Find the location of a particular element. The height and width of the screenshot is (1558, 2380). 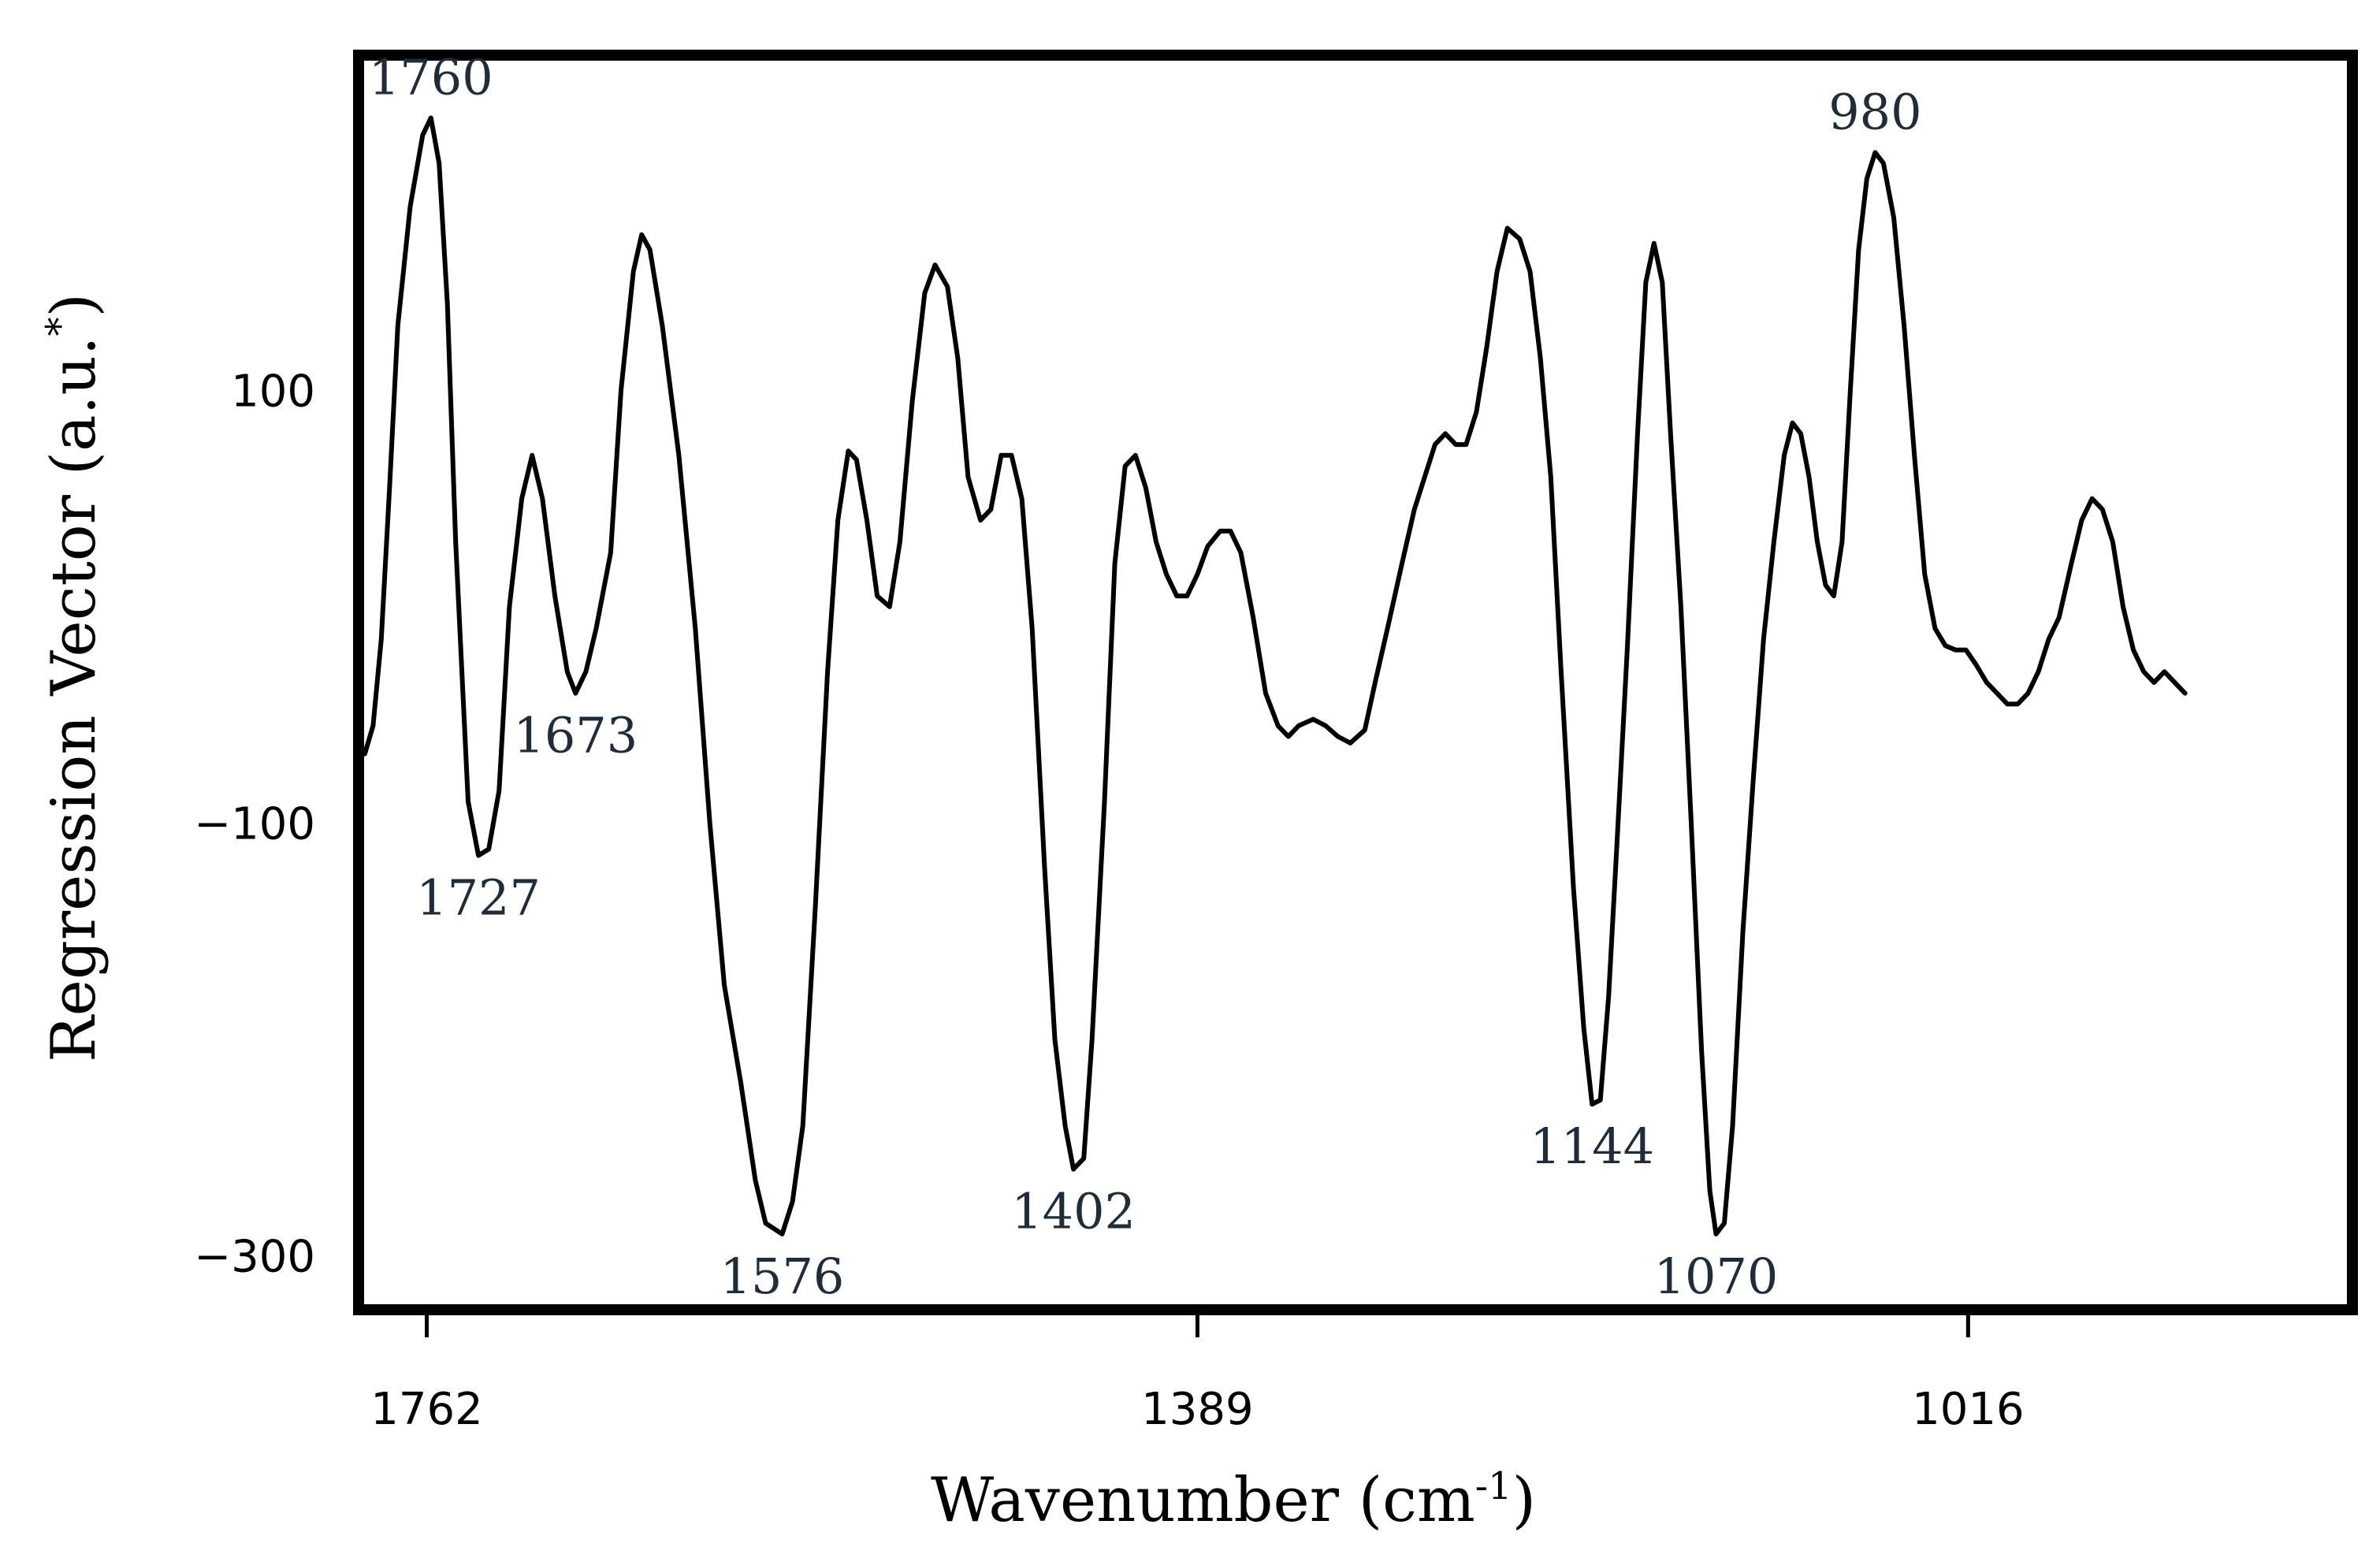

x-tick-label-1389: 1389 is located at coordinates (1197, 1410).